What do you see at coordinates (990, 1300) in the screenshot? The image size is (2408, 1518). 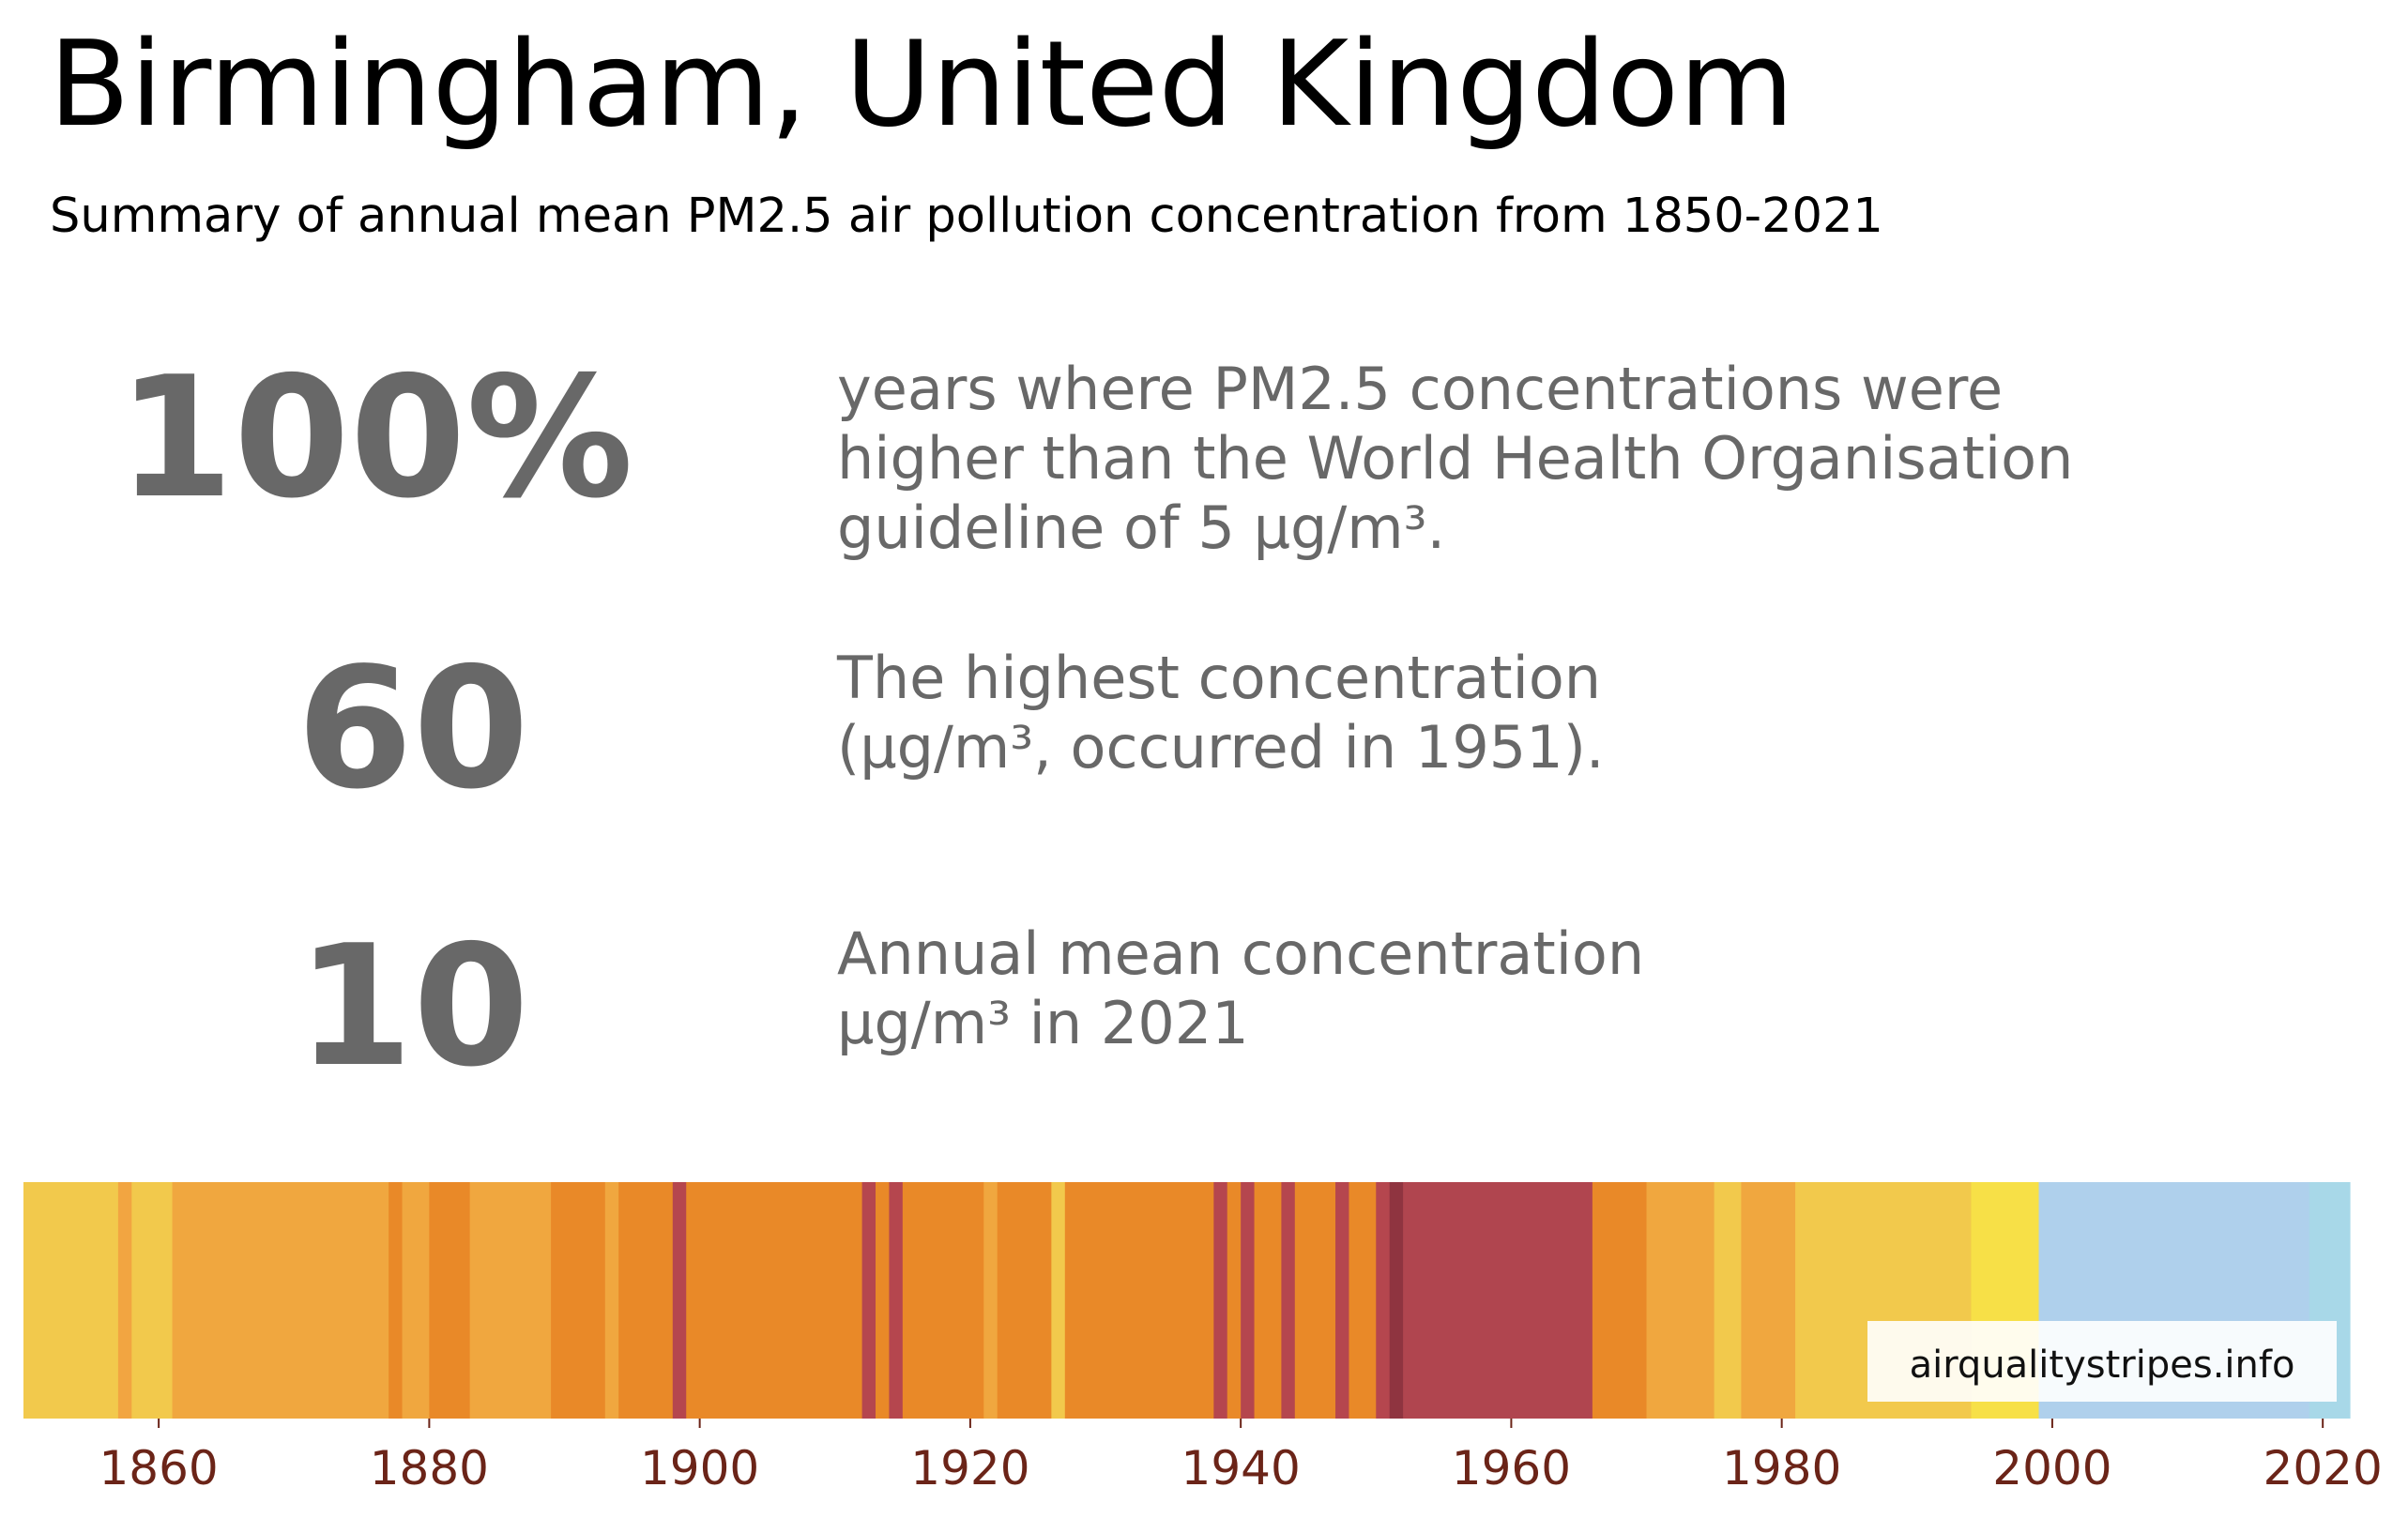 I see `stripe-1921-1922` at bounding box center [990, 1300].